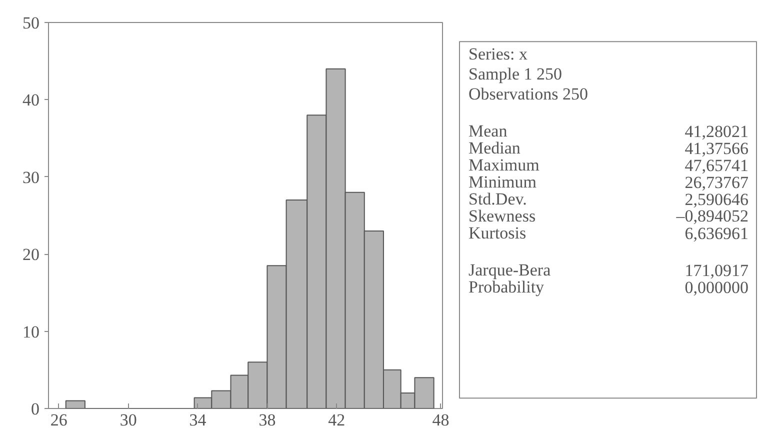 Image resolution: width=766 pixels, height=444 pixels. What do you see at coordinates (716, 148) in the screenshot?
I see `text: 41,37566` at bounding box center [716, 148].